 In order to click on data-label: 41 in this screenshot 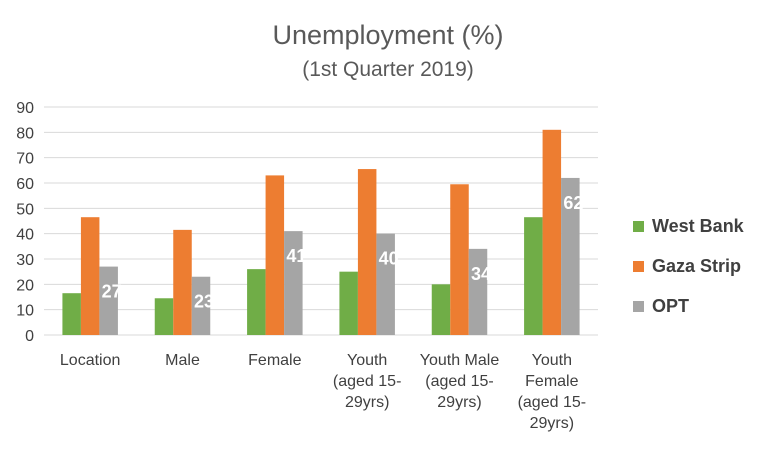, I will do `click(296, 256)`.